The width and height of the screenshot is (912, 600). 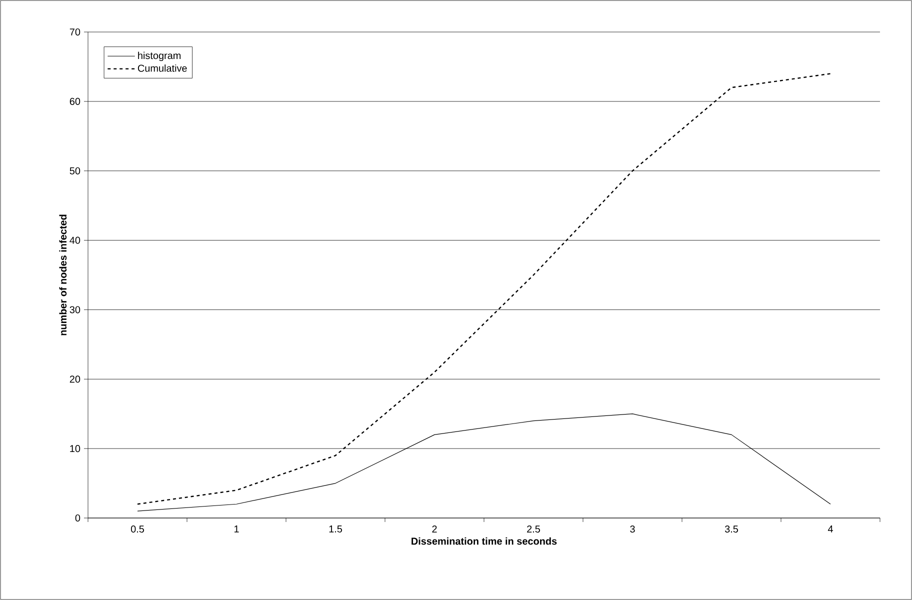 I want to click on y-tick-label: 50, so click(x=75, y=170).